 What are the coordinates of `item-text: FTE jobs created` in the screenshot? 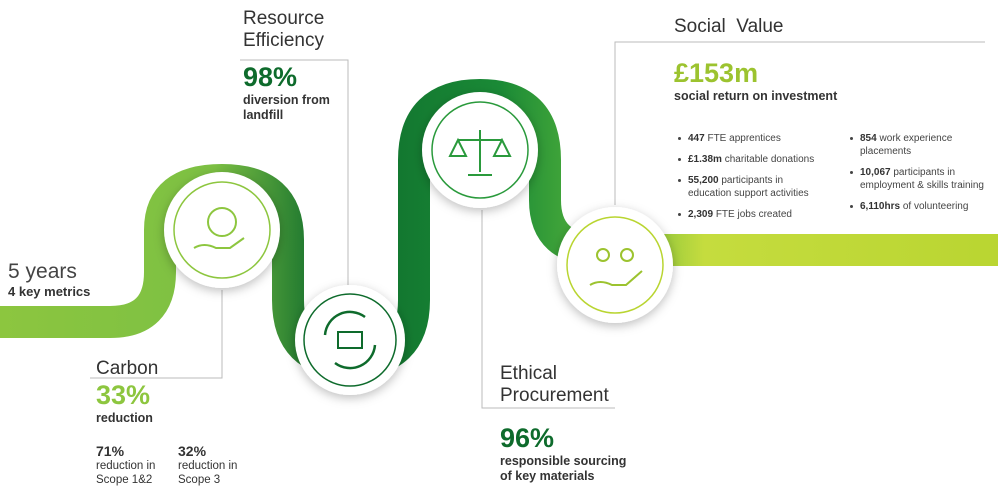 It's located at (753, 214).